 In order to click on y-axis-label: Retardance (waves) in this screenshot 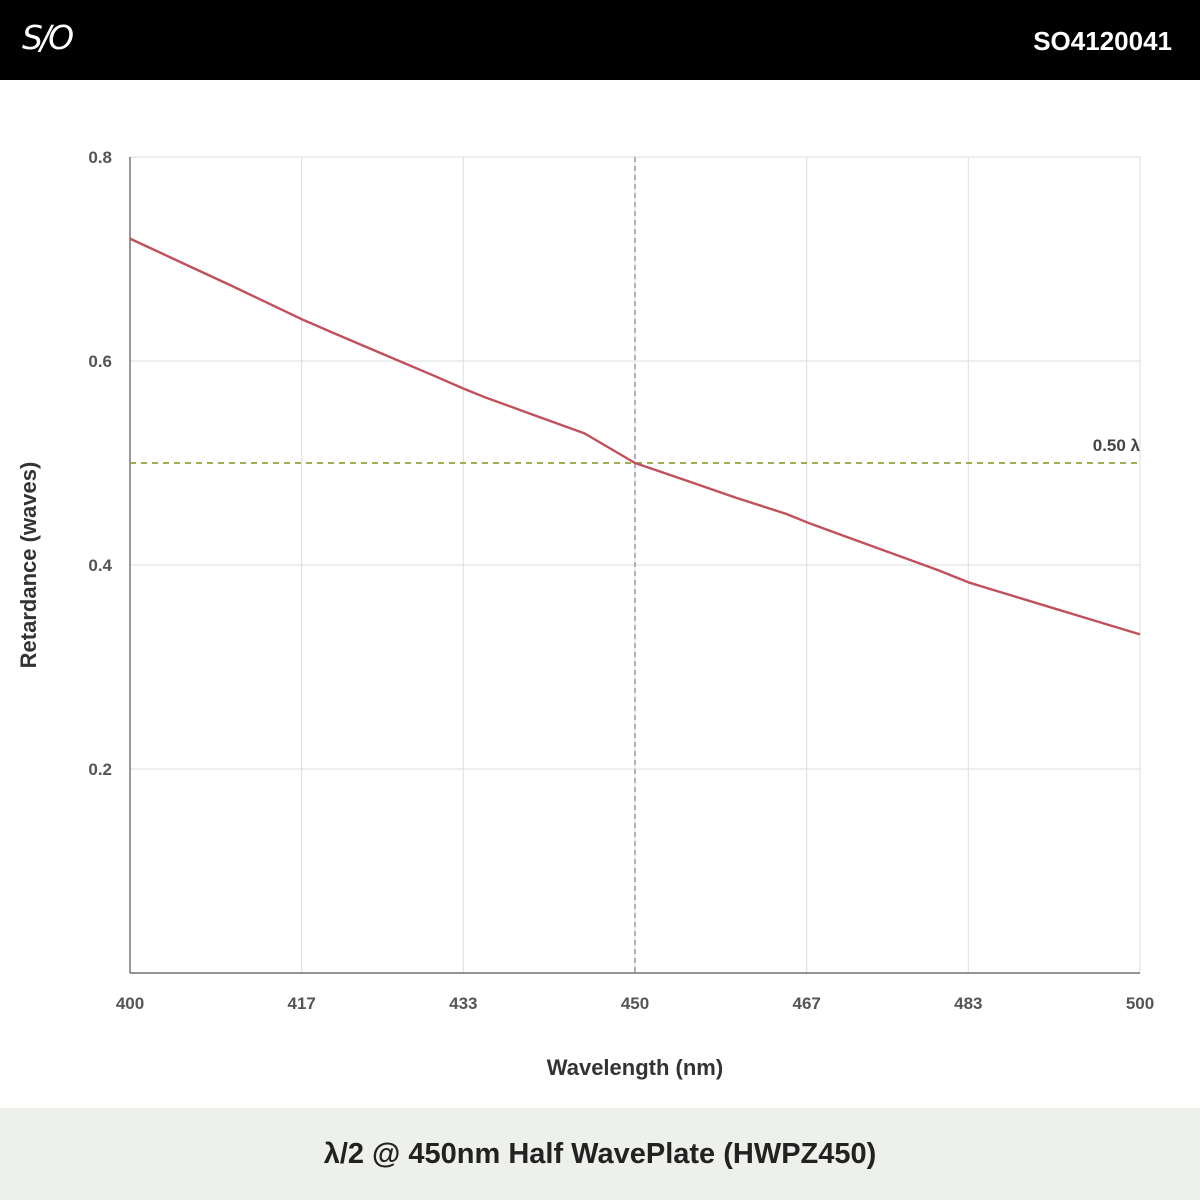, I will do `click(28, 565)`.